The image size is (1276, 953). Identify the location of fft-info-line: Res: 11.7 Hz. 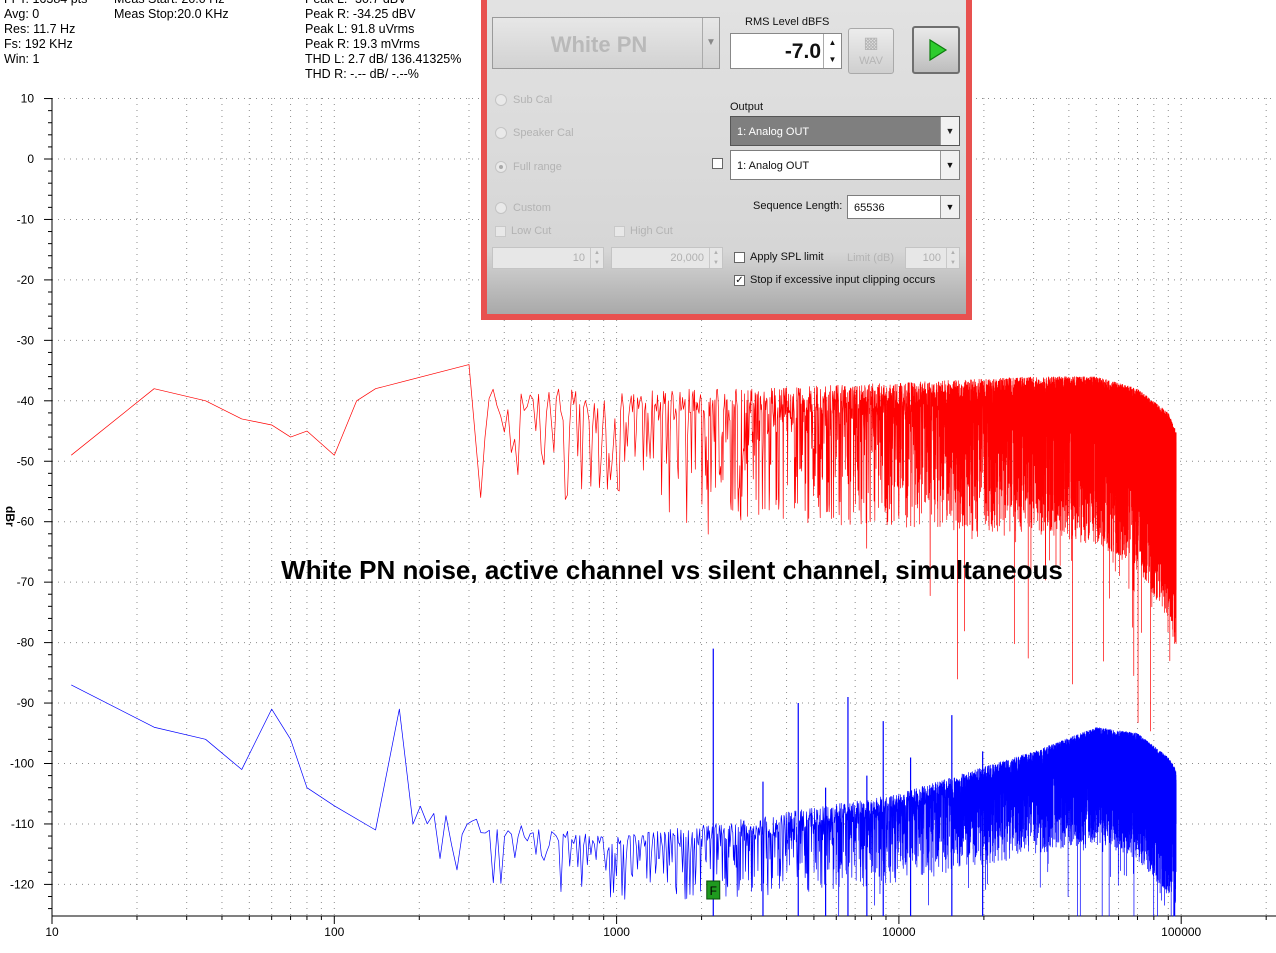
(40, 29).